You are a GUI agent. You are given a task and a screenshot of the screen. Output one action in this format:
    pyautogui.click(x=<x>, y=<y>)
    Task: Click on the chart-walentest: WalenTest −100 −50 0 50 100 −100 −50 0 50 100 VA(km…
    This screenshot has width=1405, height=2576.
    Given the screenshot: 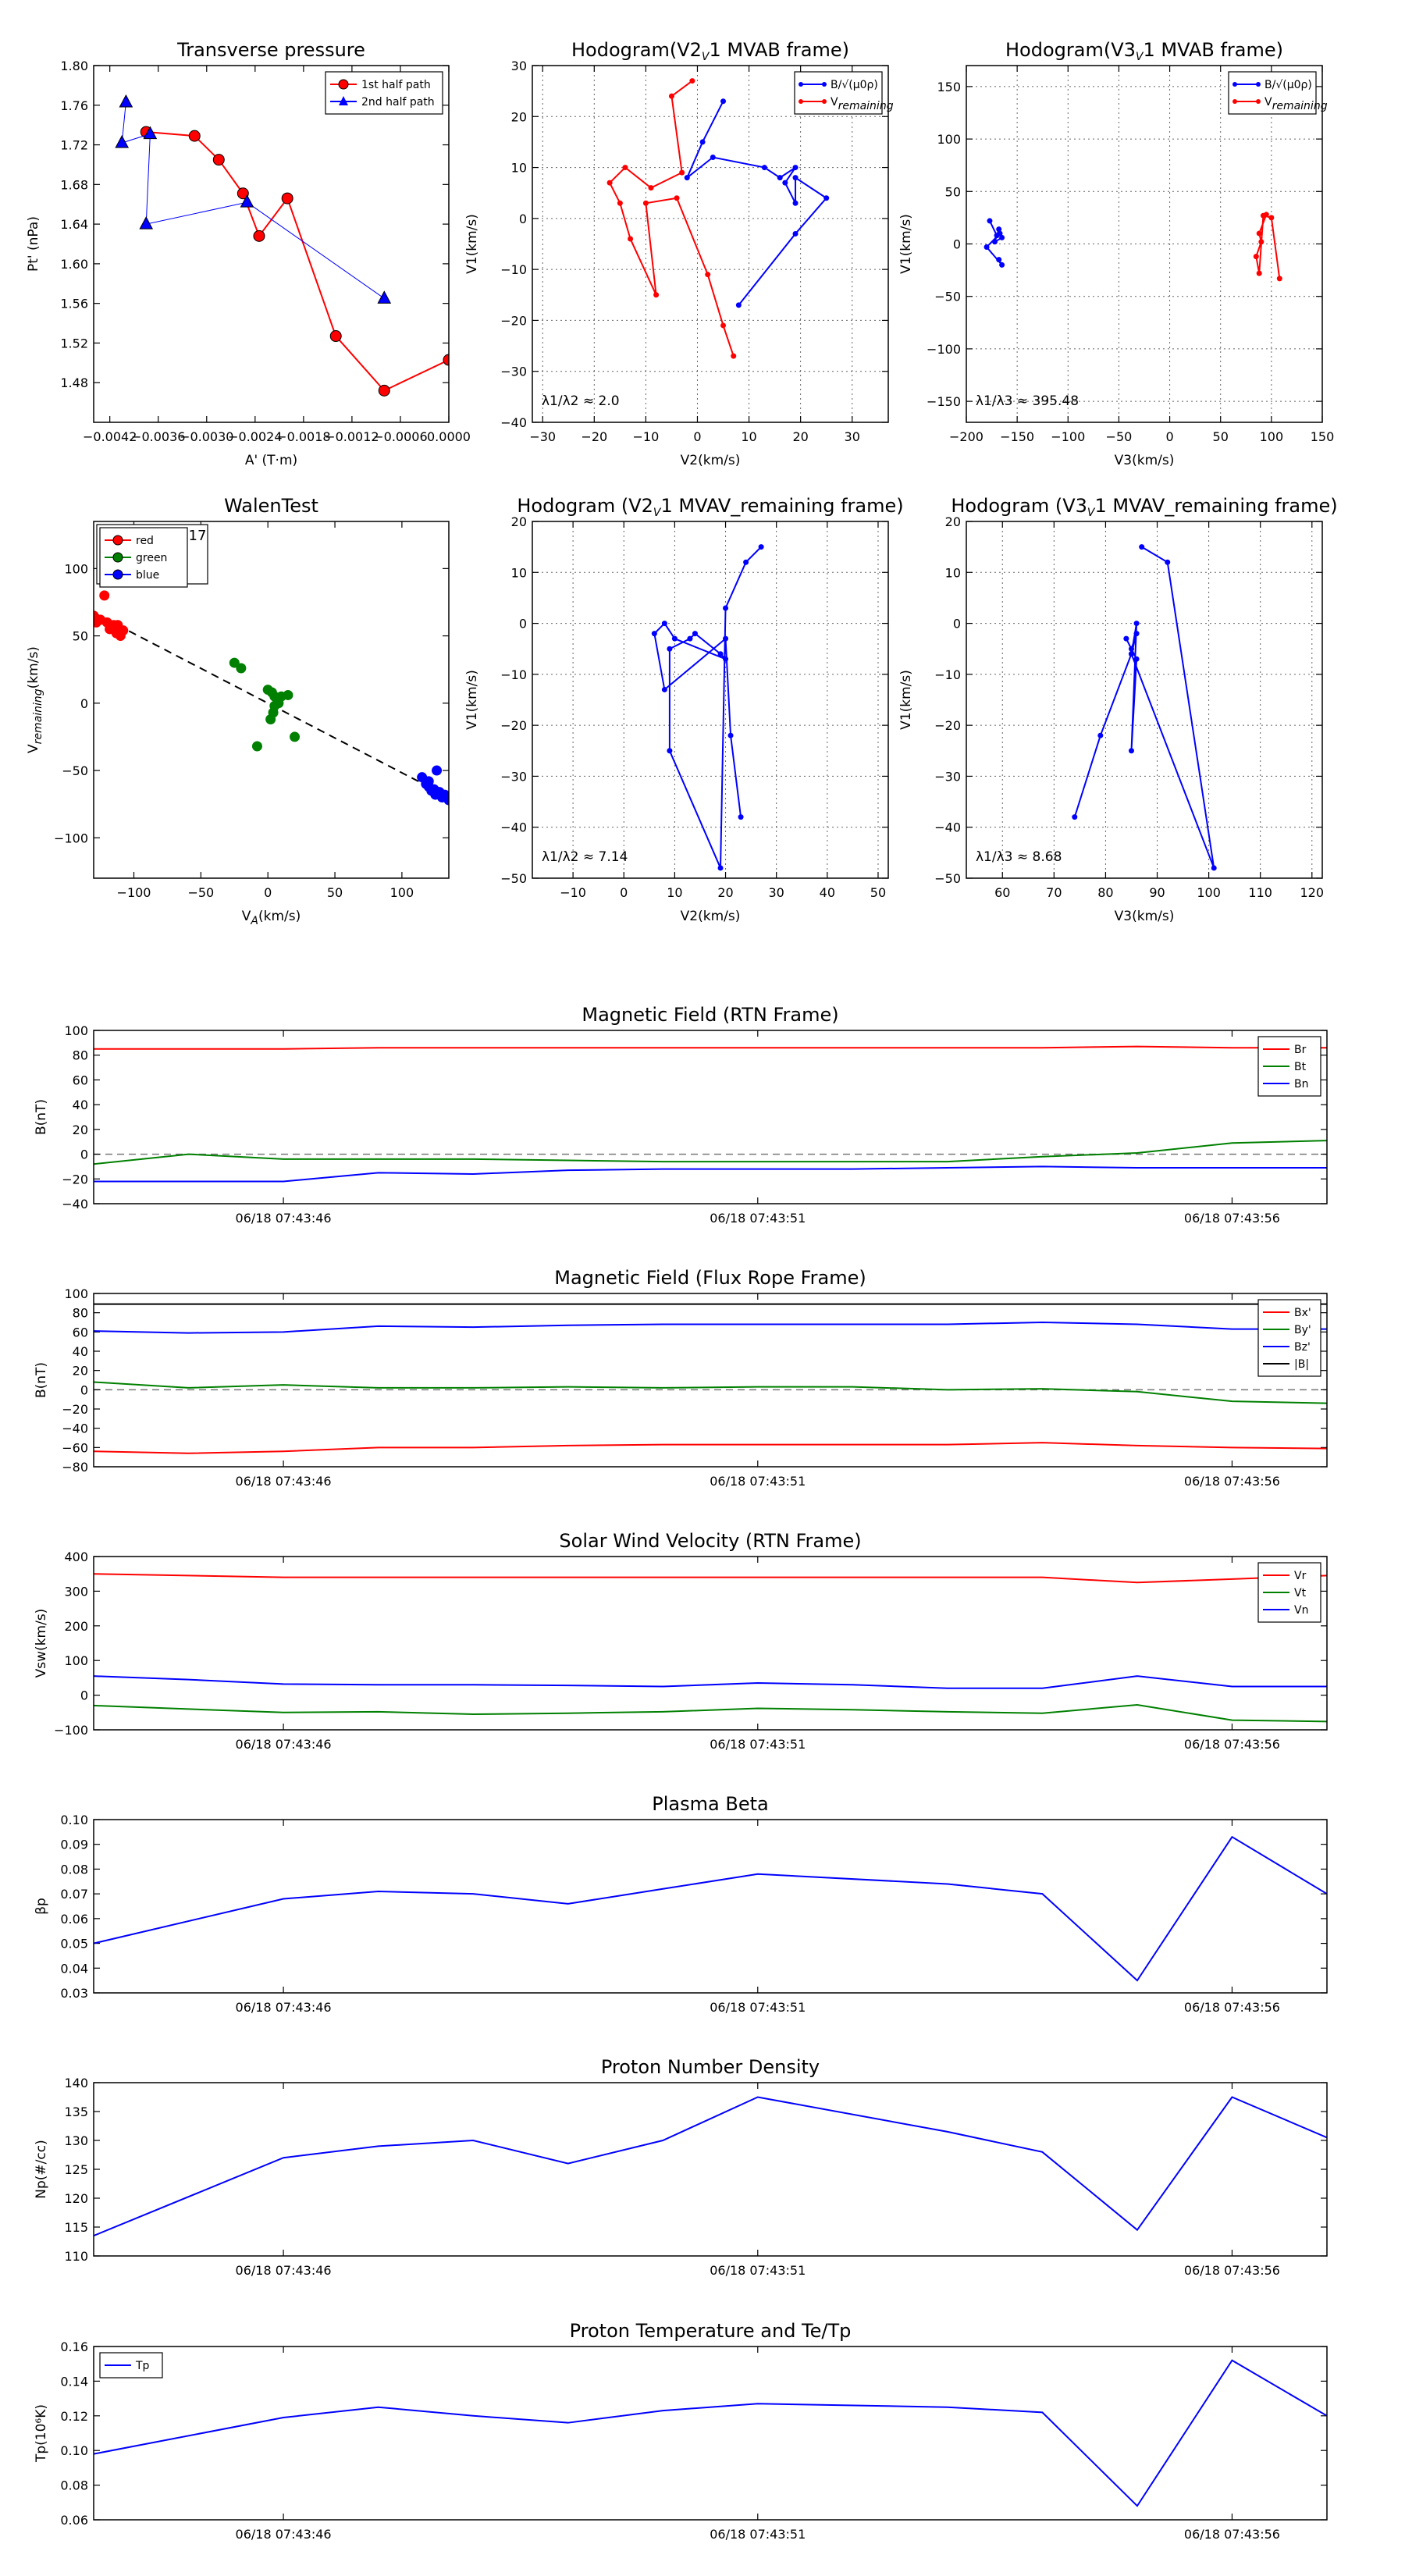 What is the action you would take?
    pyautogui.click(x=238, y=711)
    